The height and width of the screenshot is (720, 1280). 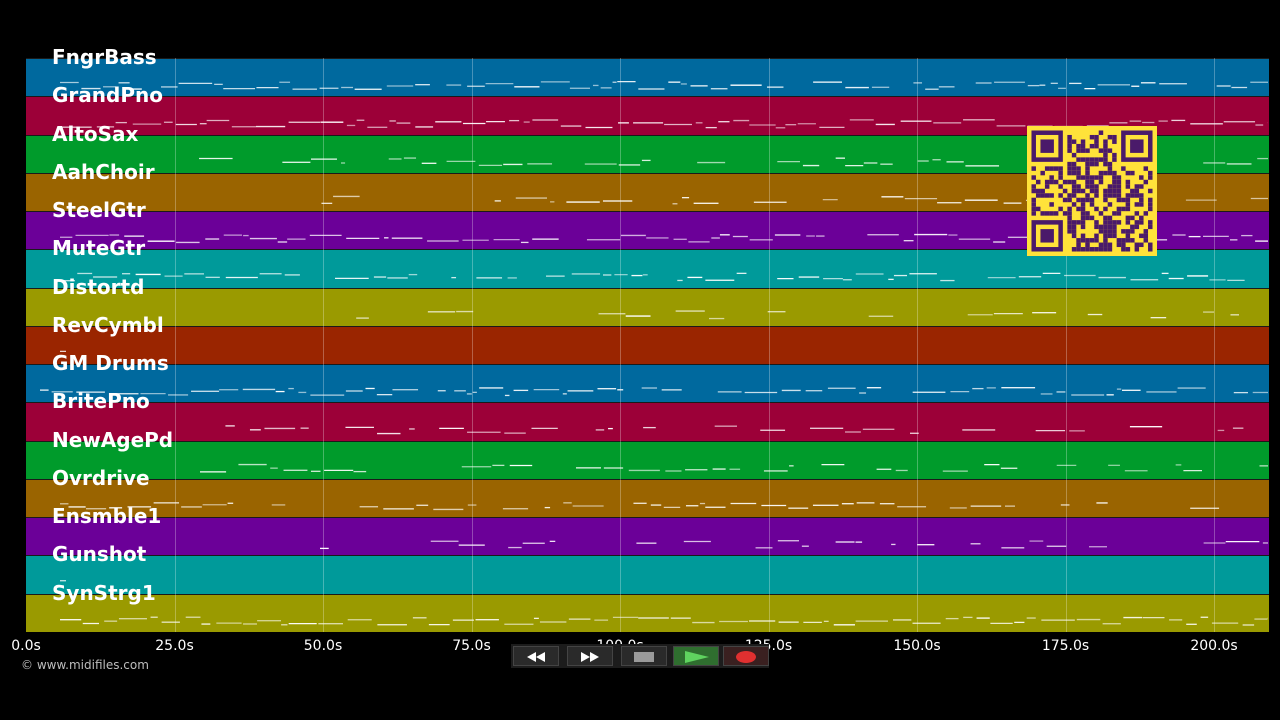 What do you see at coordinates (107, 95) in the screenshot?
I see `track-label: GrandPno` at bounding box center [107, 95].